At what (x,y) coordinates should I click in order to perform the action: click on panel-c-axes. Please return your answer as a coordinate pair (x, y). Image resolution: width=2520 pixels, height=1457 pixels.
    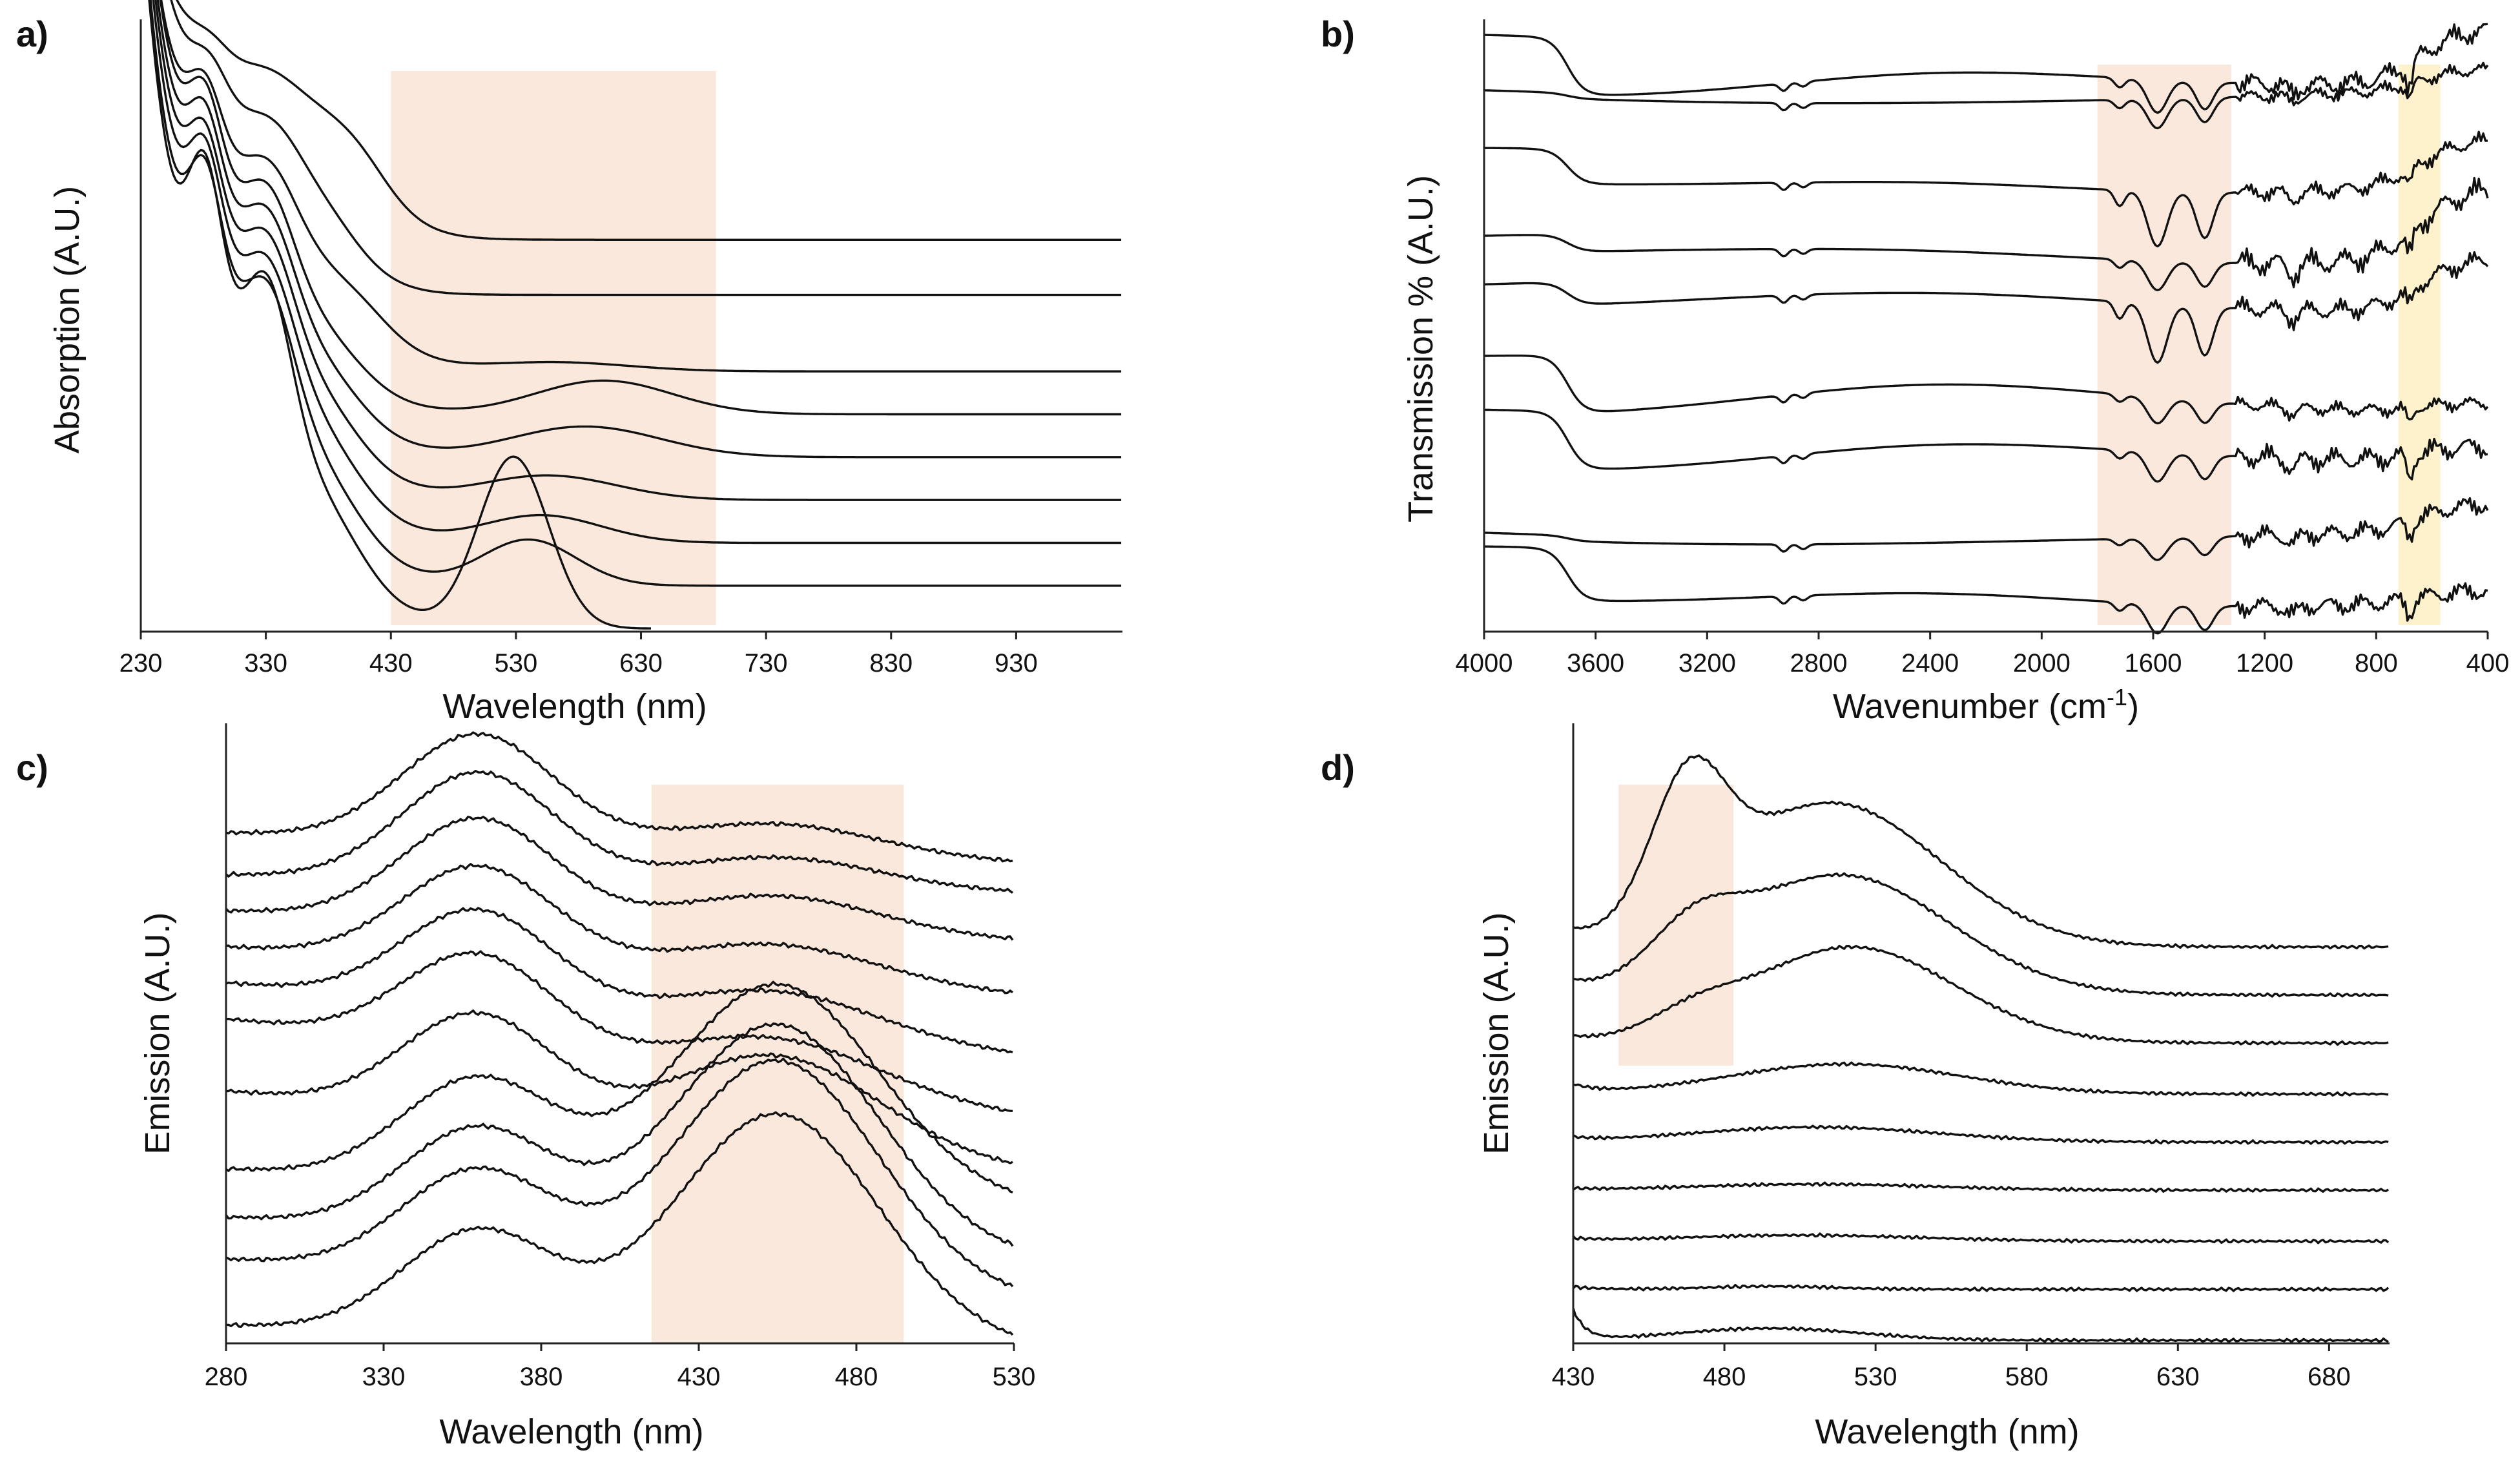
    Looking at the image, I should click on (619, 1034).